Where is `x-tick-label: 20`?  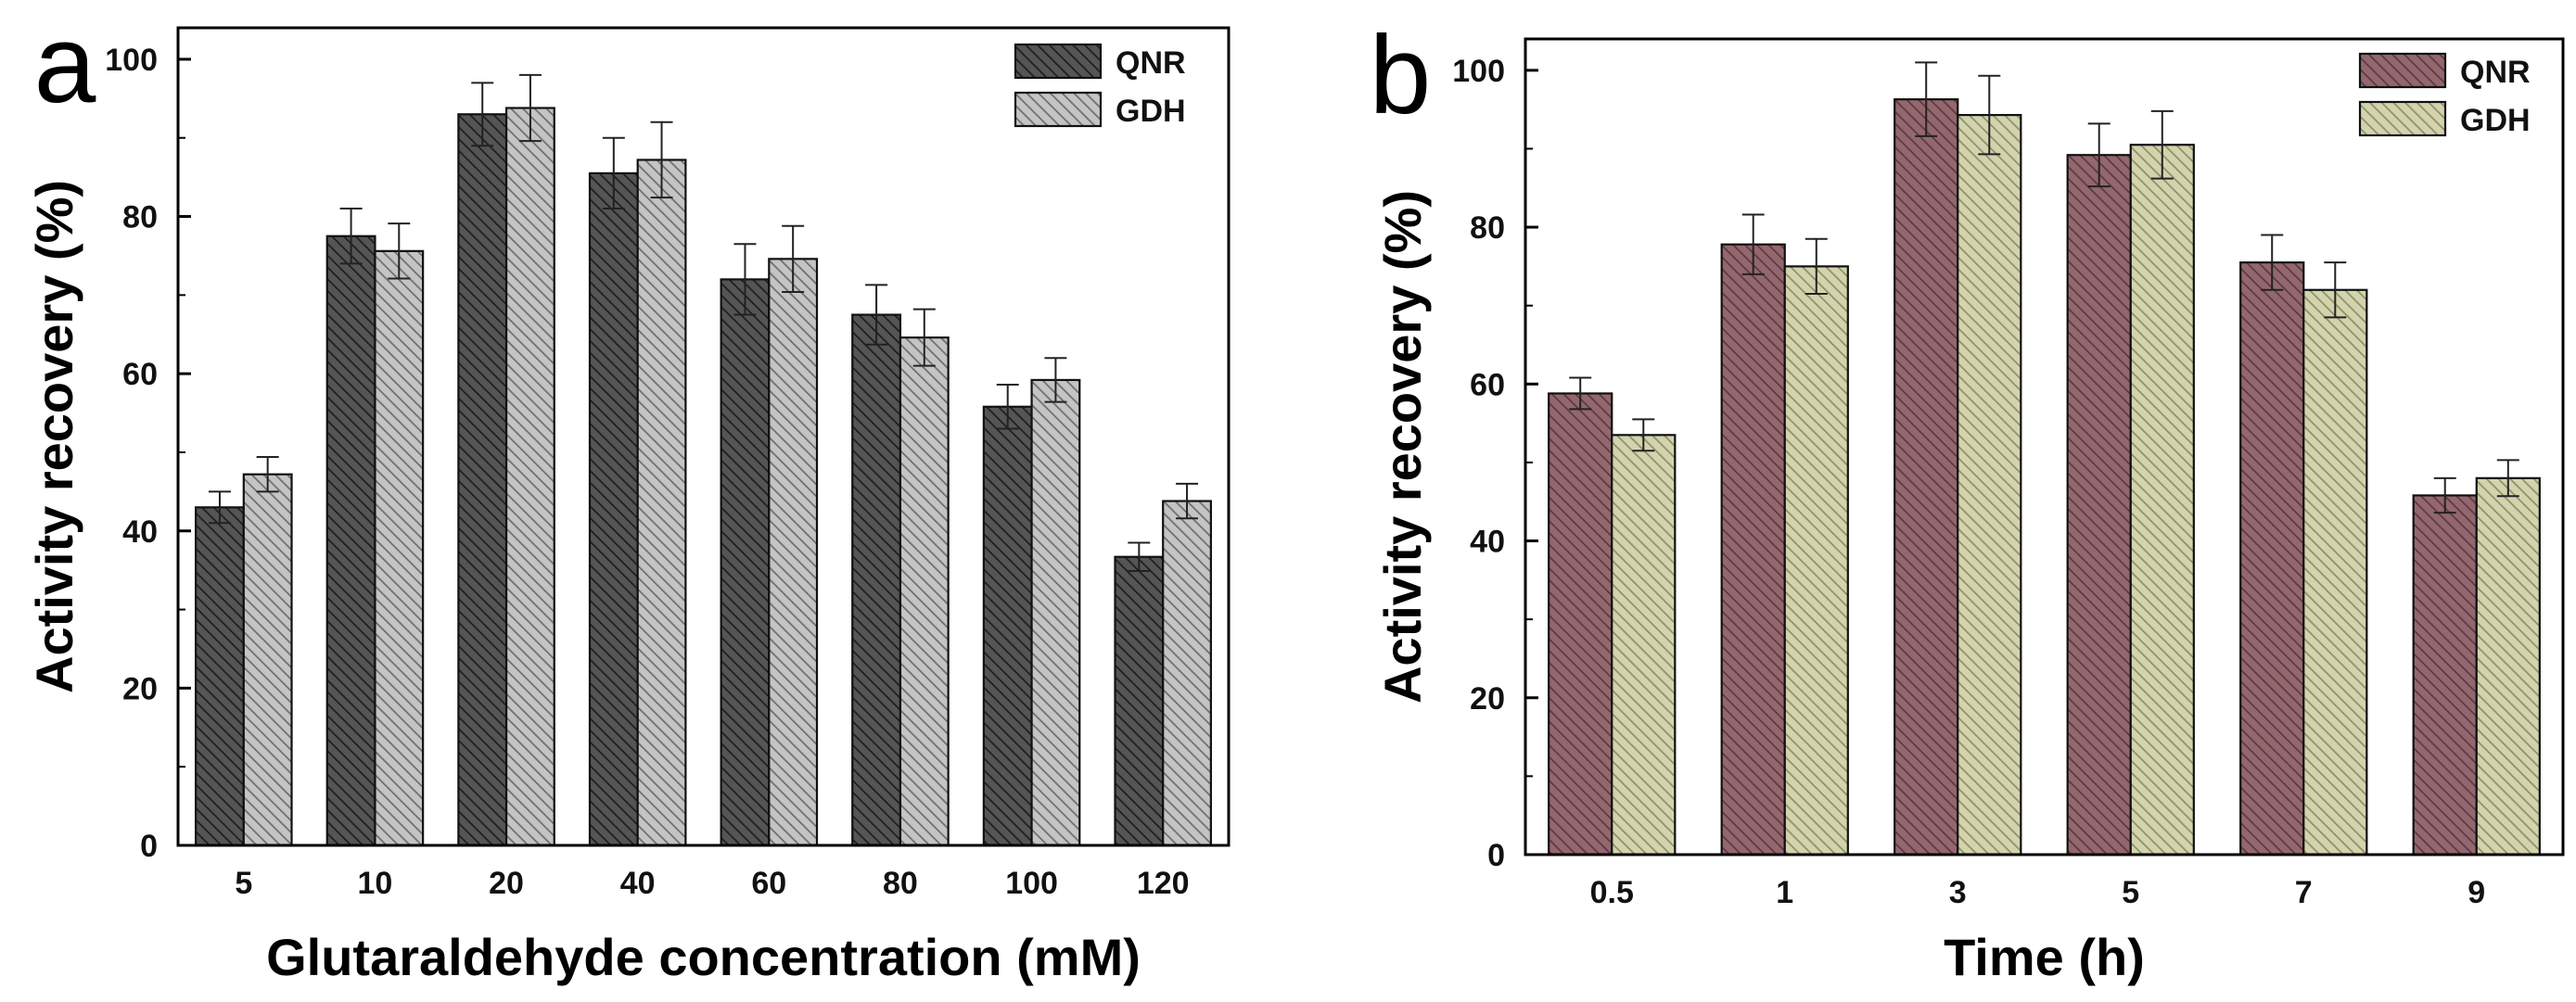
x-tick-label: 20 is located at coordinates (506, 883).